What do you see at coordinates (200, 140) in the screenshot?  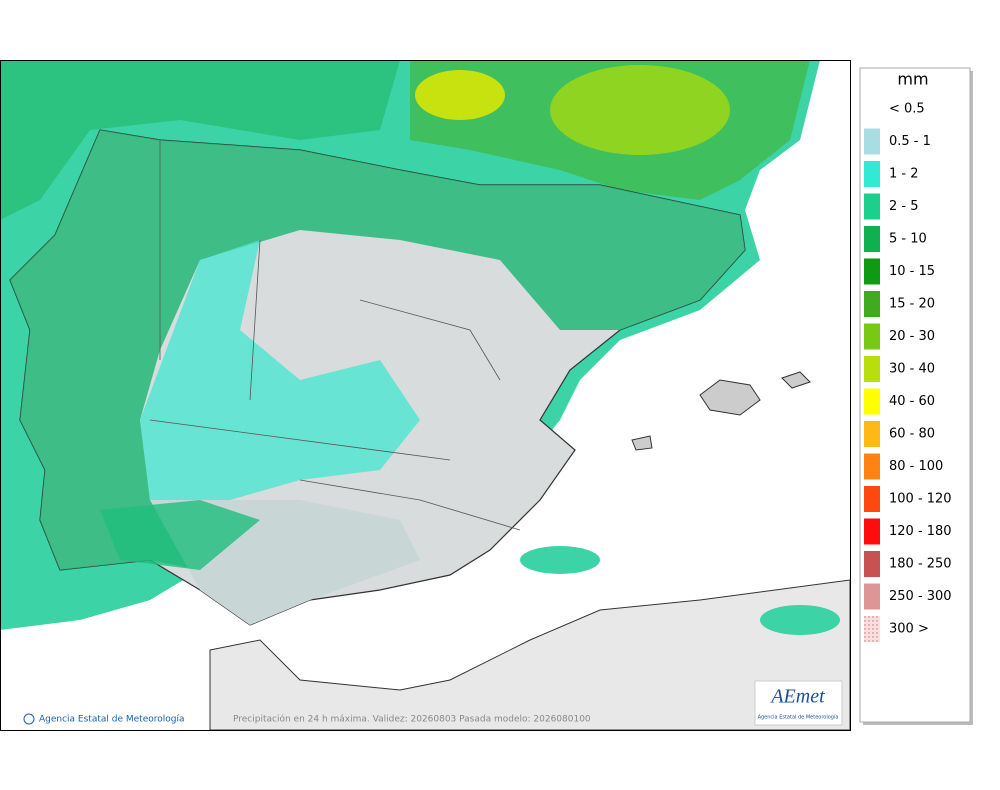 I see `precip-atlantic` at bounding box center [200, 140].